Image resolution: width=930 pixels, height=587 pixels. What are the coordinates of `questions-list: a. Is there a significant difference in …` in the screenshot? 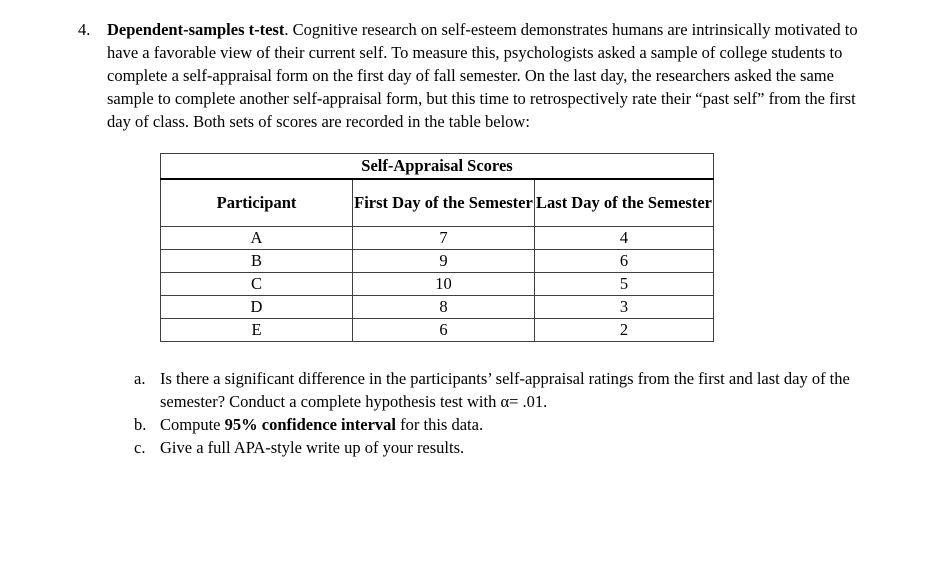 It's located at (493, 413).